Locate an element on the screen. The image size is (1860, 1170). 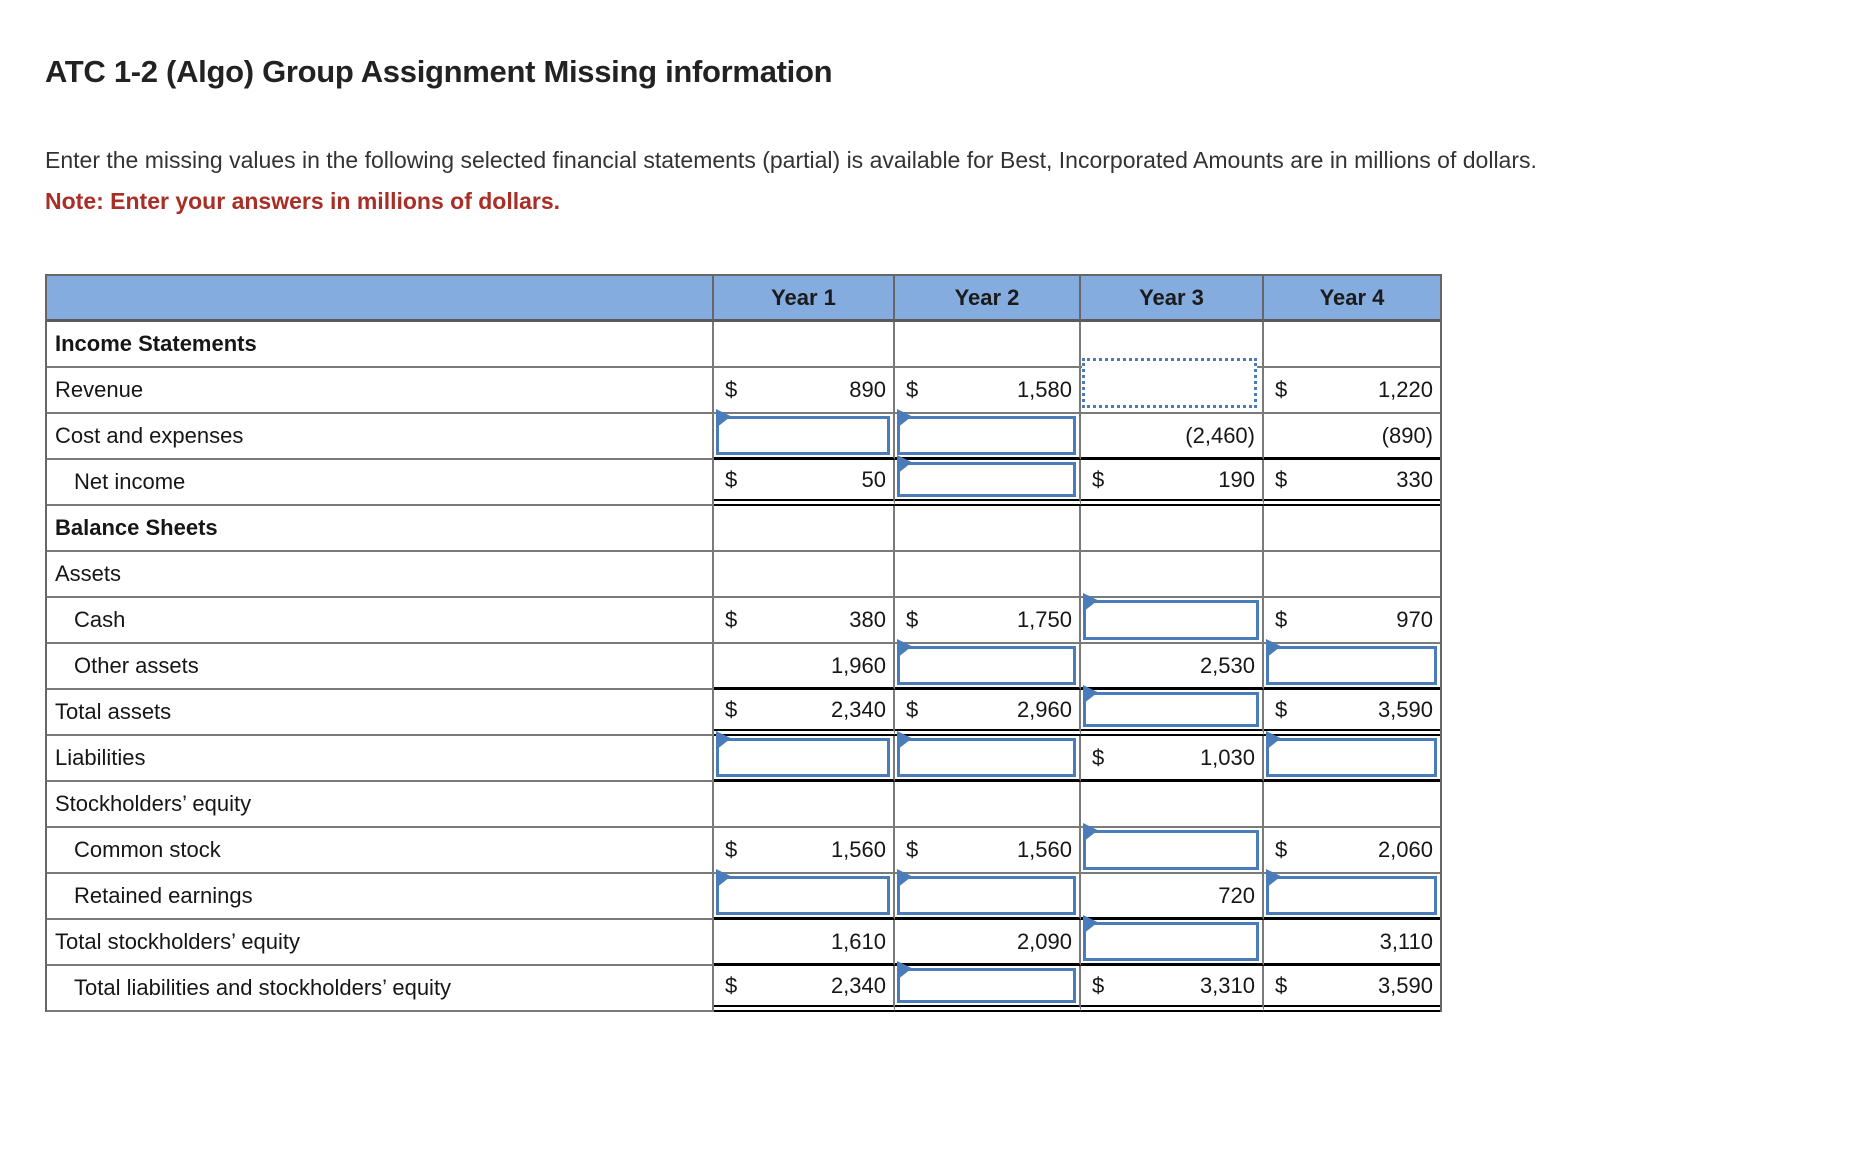
cell-value: 330 is located at coordinates (1414, 479).